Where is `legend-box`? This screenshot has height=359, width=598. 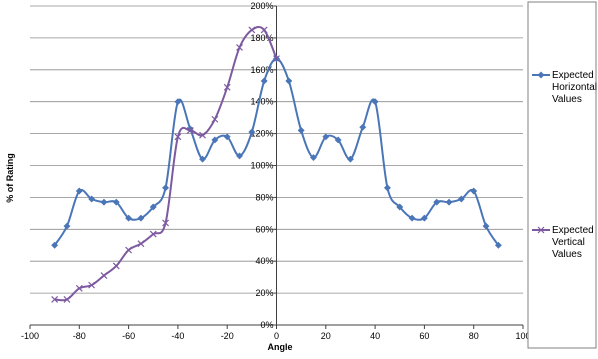
legend-box is located at coordinates (562, 175).